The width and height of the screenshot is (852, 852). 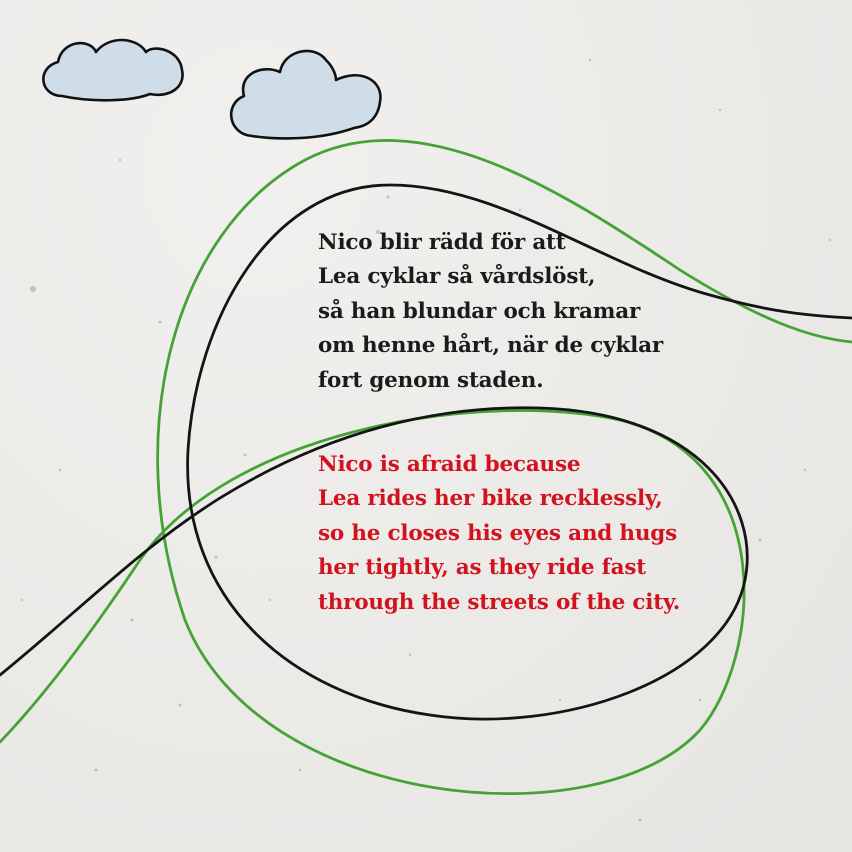 What do you see at coordinates (457, 277) in the screenshot?
I see `swedish-text-line: Lea cyklar så vårdslöst,` at bounding box center [457, 277].